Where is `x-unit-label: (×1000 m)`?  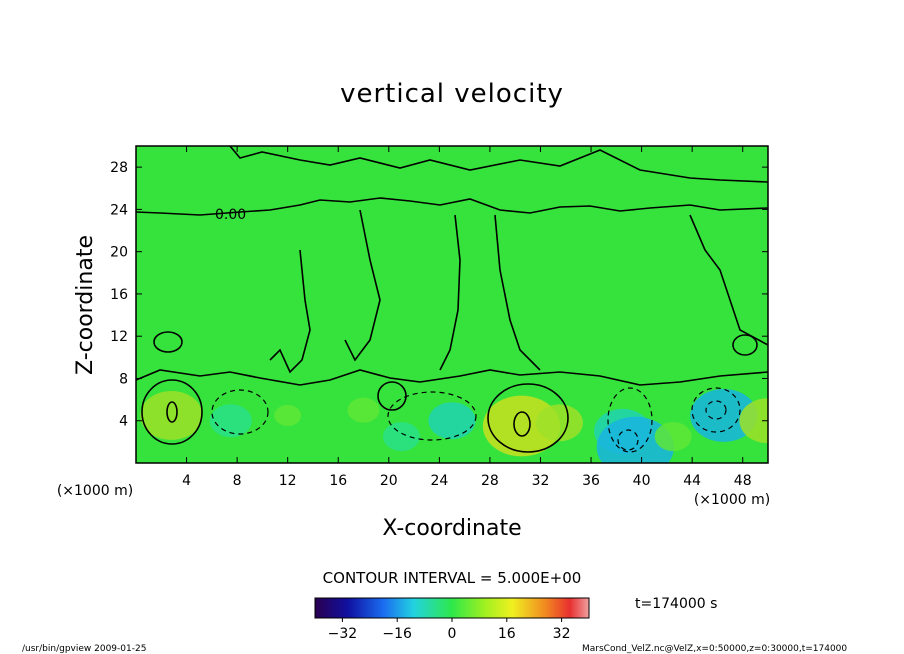
x-unit-label: (×1000 m) is located at coordinates (732, 500).